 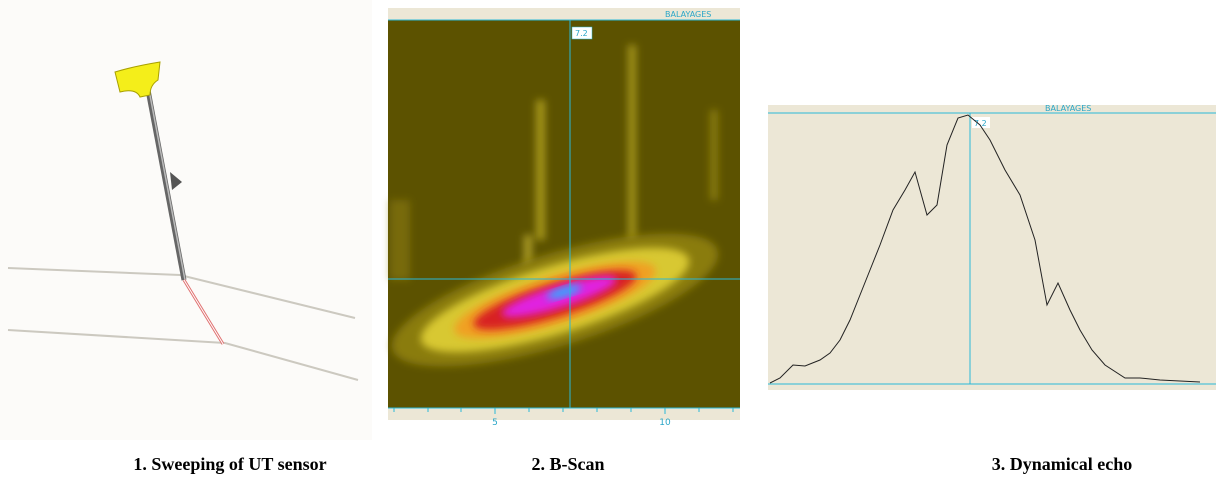 I want to click on x-ticks, so click(x=563, y=411).